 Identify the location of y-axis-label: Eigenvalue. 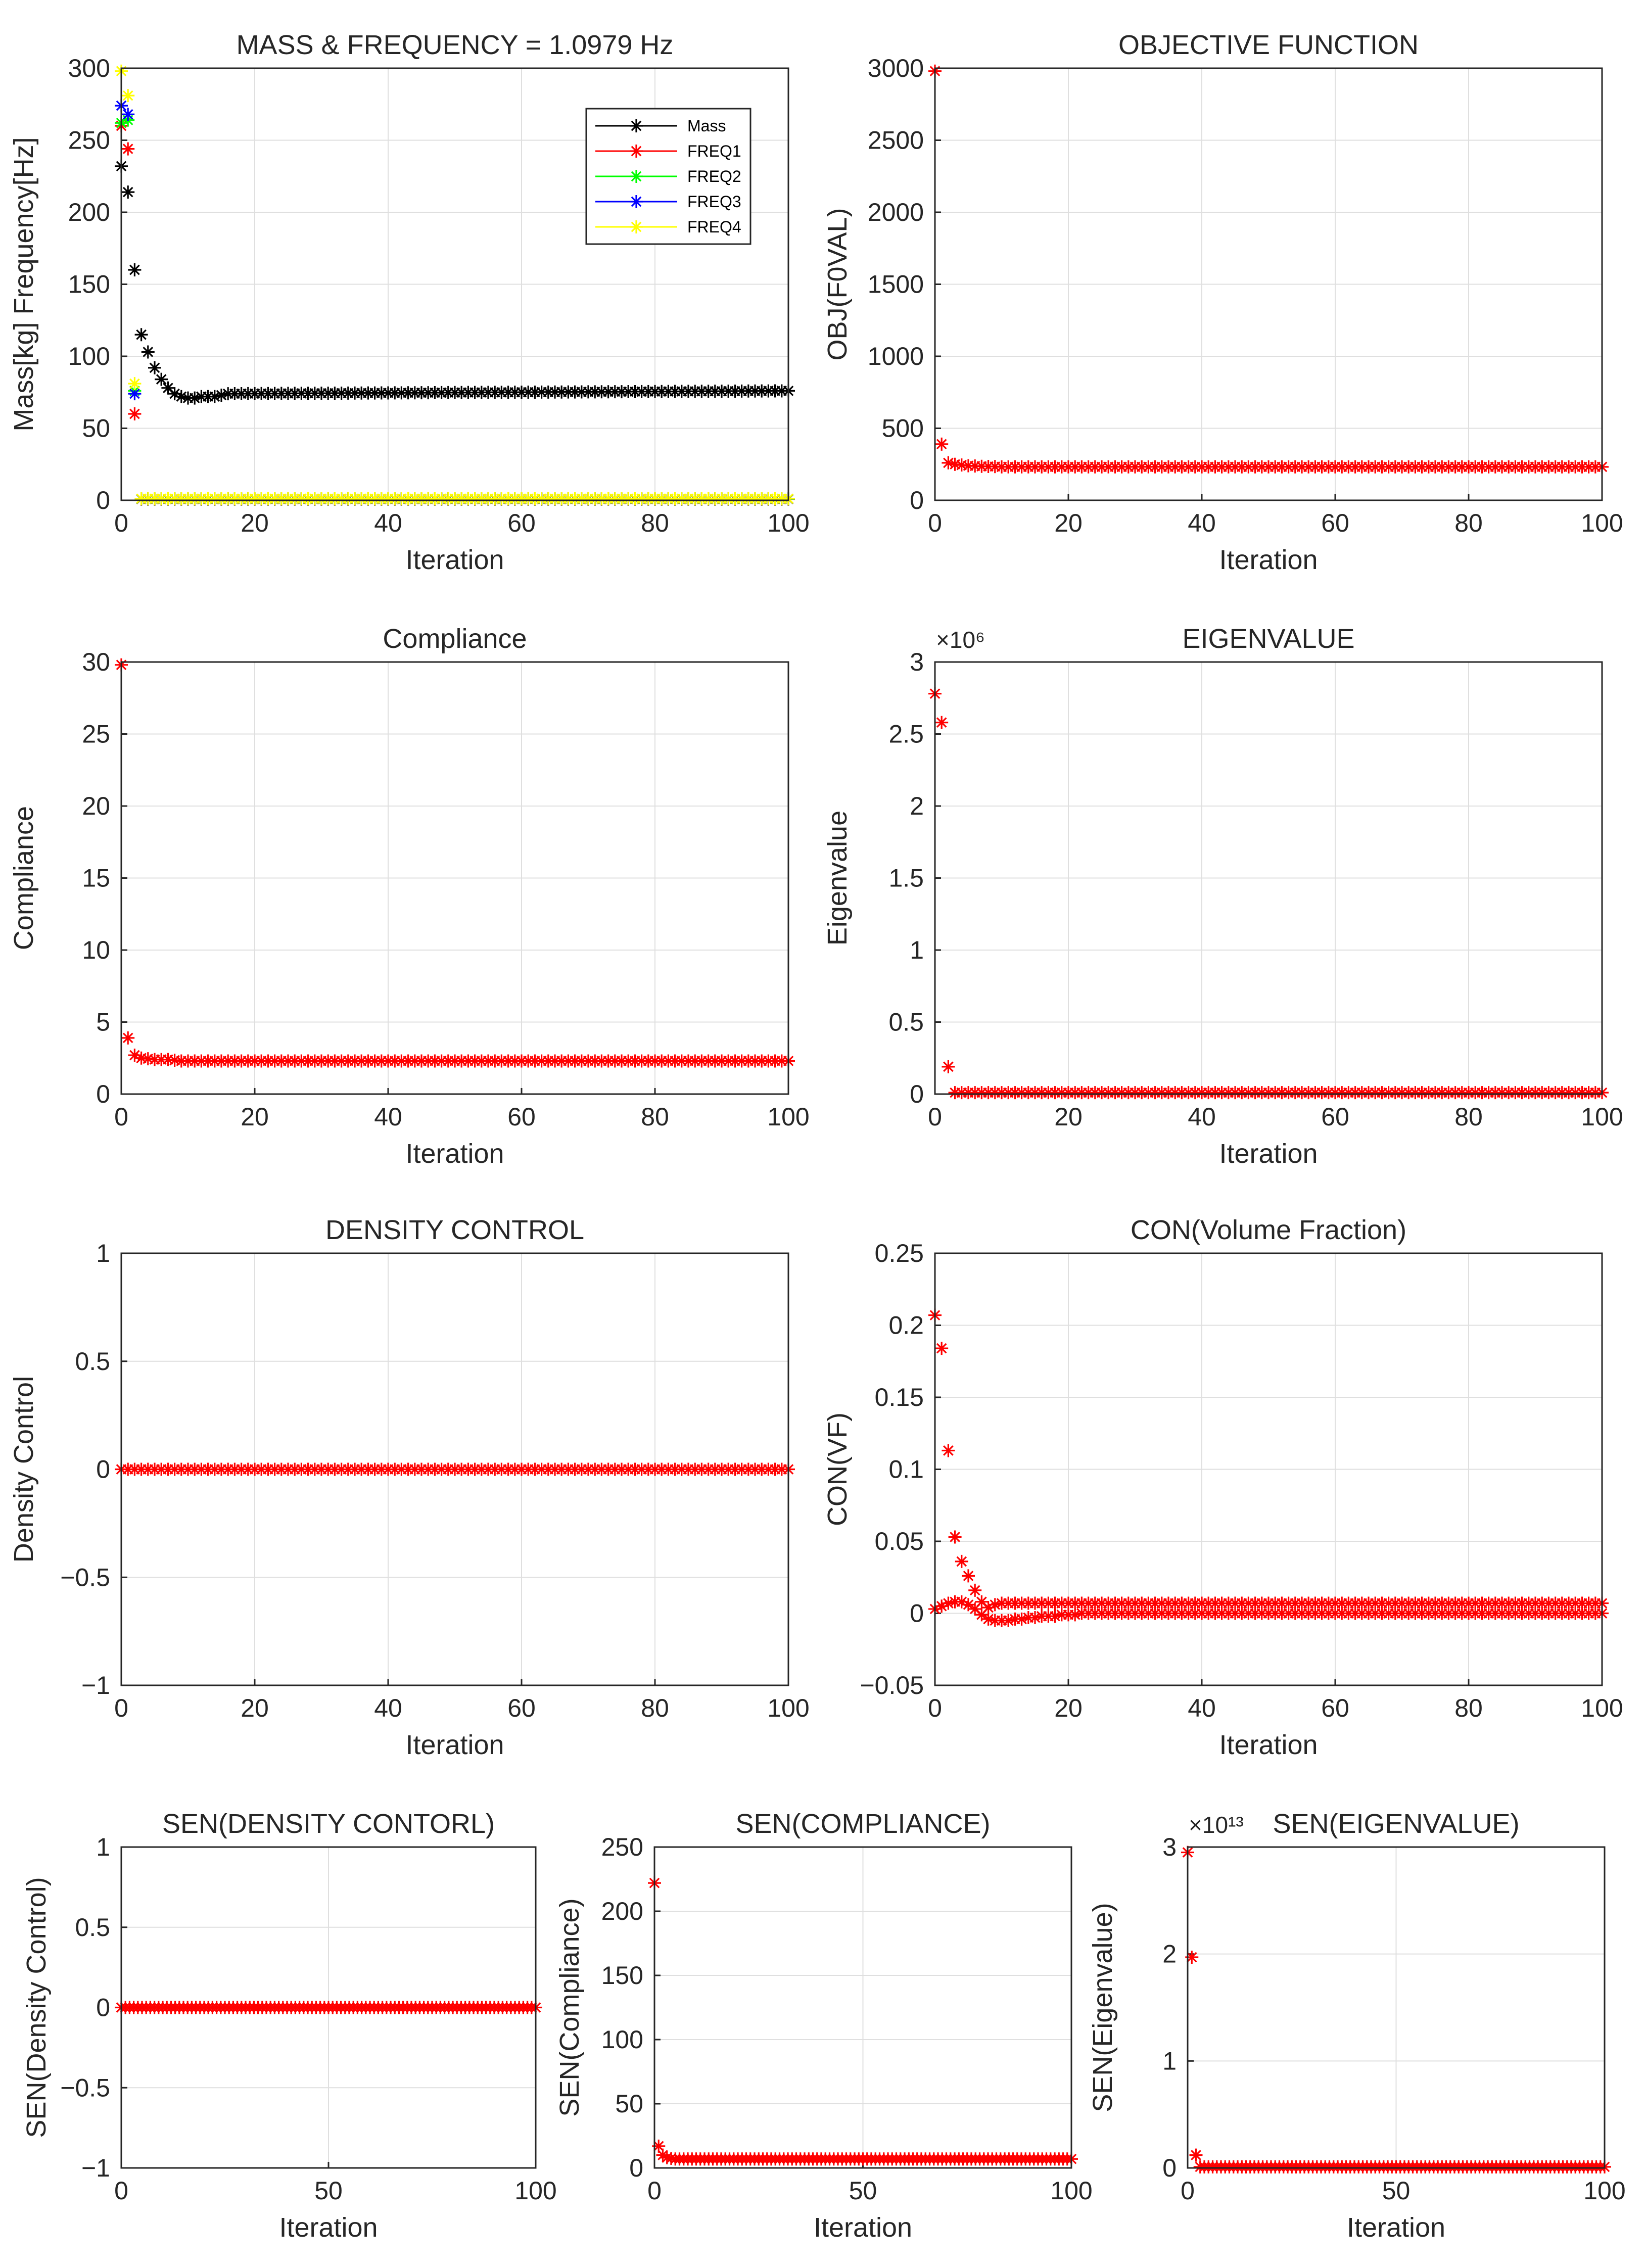
(837, 878).